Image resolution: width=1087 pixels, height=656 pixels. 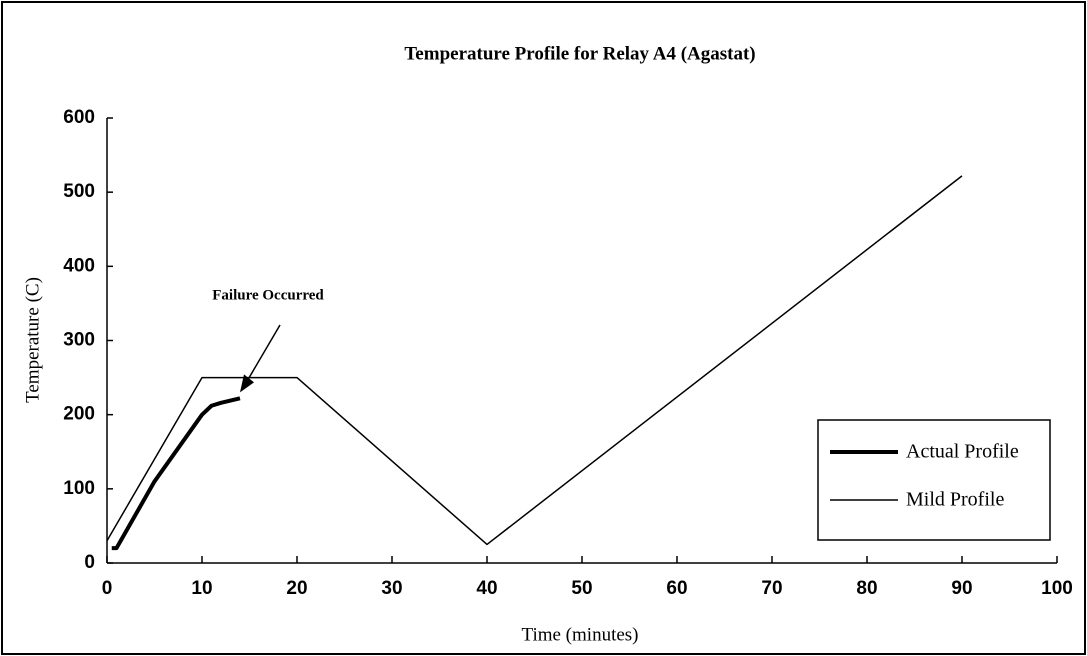 What do you see at coordinates (79, 191) in the screenshot?
I see `y-tick-label: 500` at bounding box center [79, 191].